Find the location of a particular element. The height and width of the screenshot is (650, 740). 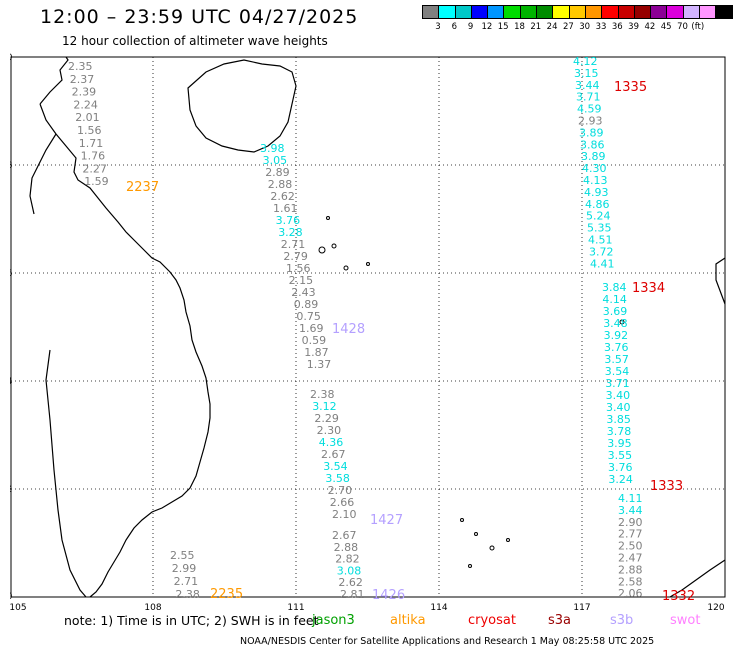

wave-height-value: 1.87 is located at coordinates (316, 352).